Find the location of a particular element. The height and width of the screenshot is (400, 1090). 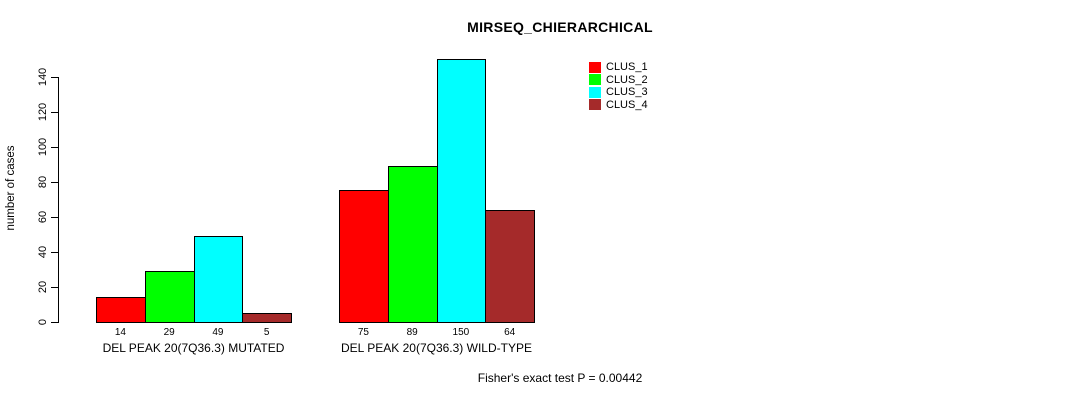

y-tick-label: 0 is located at coordinates (43, 322).